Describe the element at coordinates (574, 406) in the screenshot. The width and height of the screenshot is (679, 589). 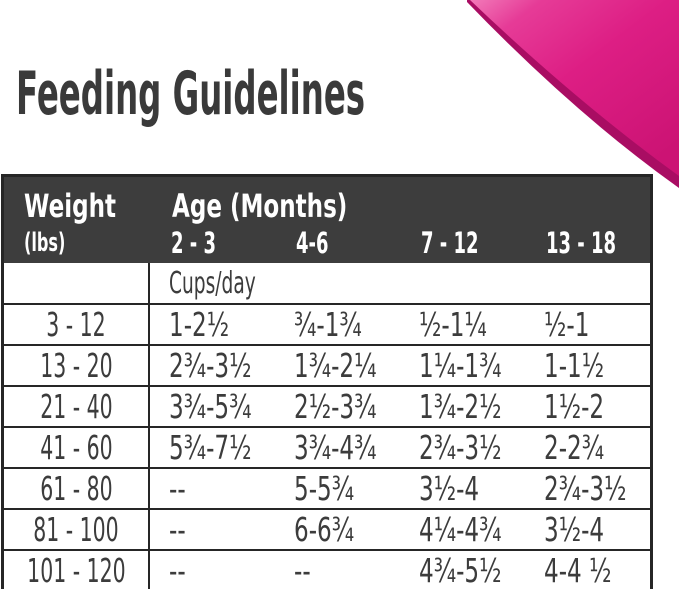
I see `value-cell: 1½-2` at that location.